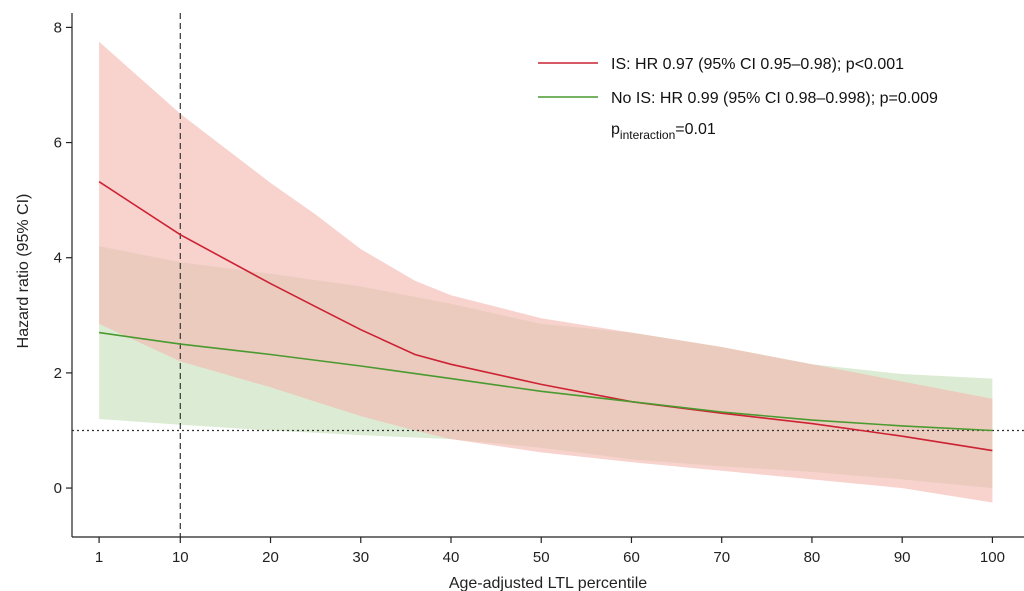 The image size is (1024, 591). I want to click on y-tick-label: 0, so click(58, 488).